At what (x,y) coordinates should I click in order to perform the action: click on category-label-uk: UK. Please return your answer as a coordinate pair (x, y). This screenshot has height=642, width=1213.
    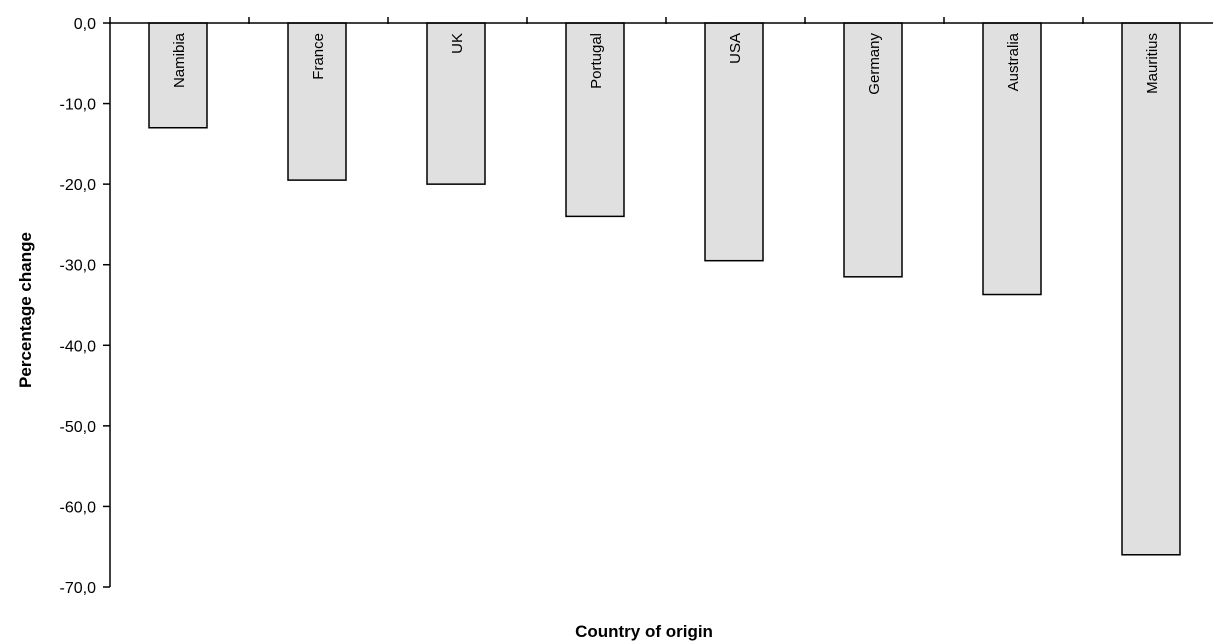
    Looking at the image, I should click on (457, 43).